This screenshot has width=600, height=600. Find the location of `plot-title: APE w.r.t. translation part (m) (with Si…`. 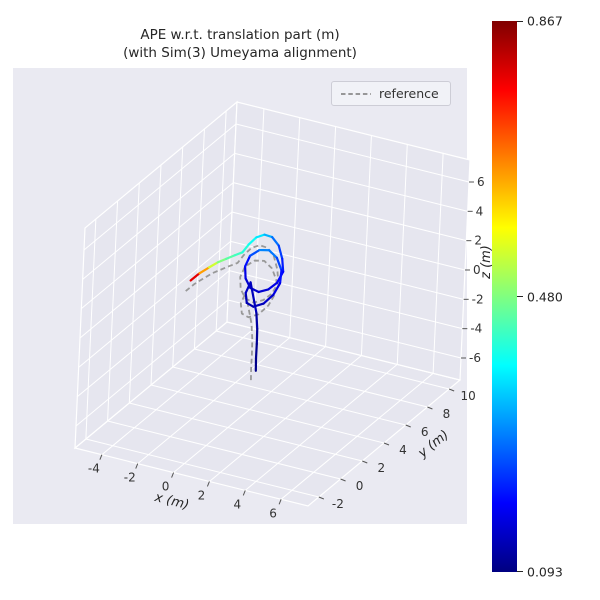

plot-title: APE w.r.t. translation part (m) (with Si… is located at coordinates (240, 44).